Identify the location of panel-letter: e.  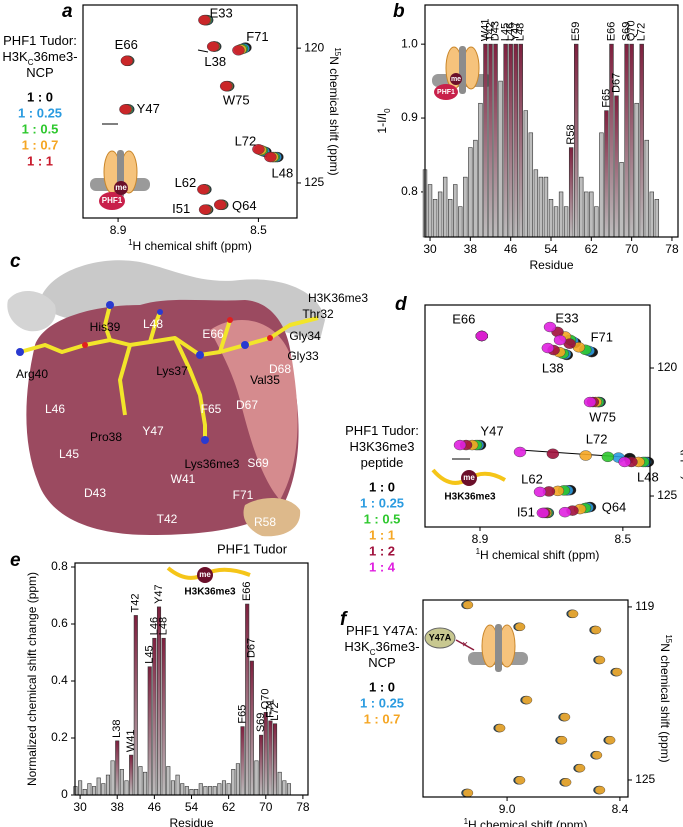
(15, 560).